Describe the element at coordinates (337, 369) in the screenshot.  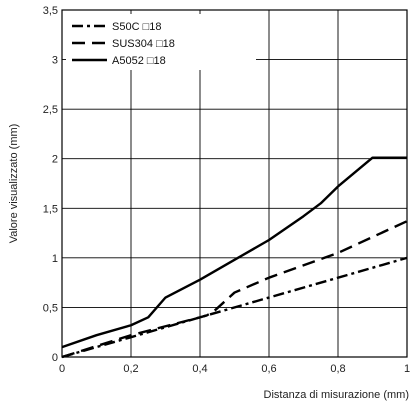
I see `x-tick-label: 0,8` at that location.